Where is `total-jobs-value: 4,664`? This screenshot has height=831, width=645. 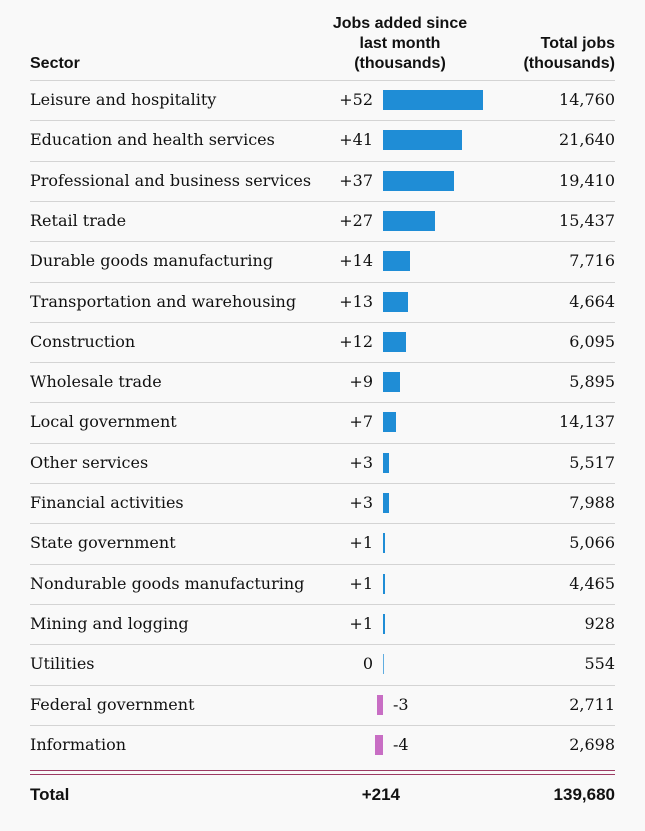
total-jobs-value: 4,664 is located at coordinates (592, 301).